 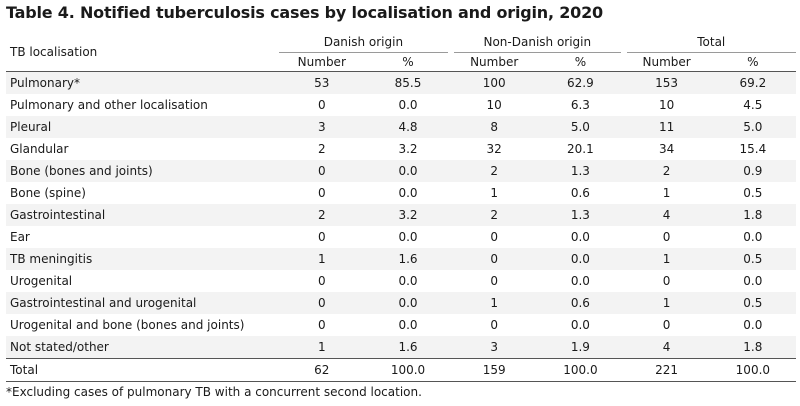 What do you see at coordinates (580, 82) in the screenshot?
I see `cell-percent: 62.9` at bounding box center [580, 82].